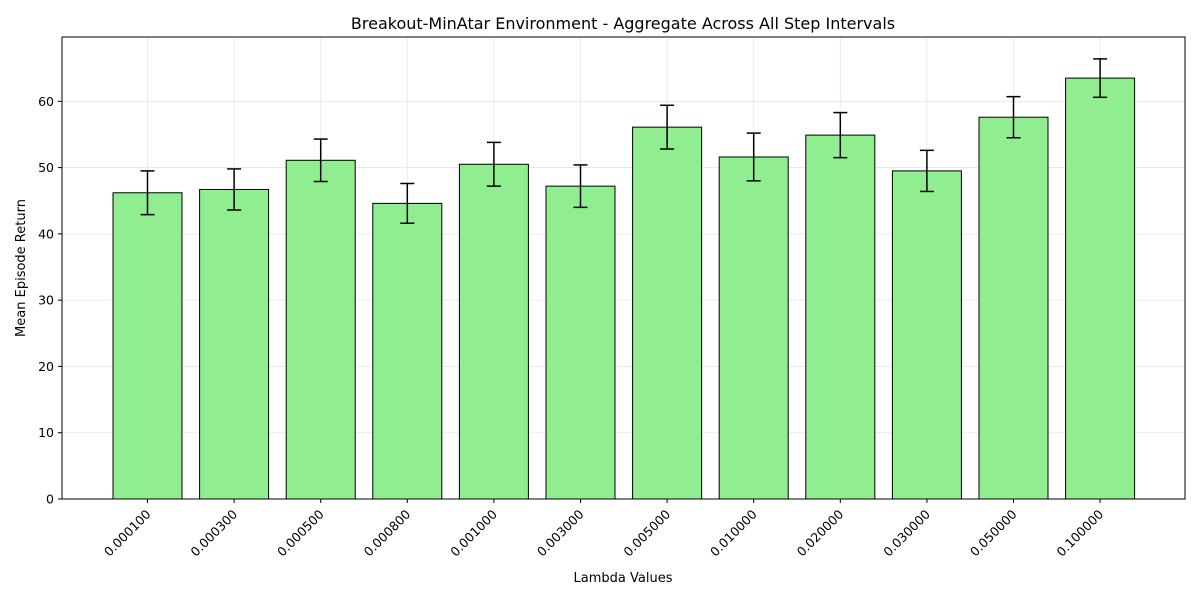  What do you see at coordinates (906, 532) in the screenshot?
I see `x-tick-label: 0.030000` at bounding box center [906, 532].